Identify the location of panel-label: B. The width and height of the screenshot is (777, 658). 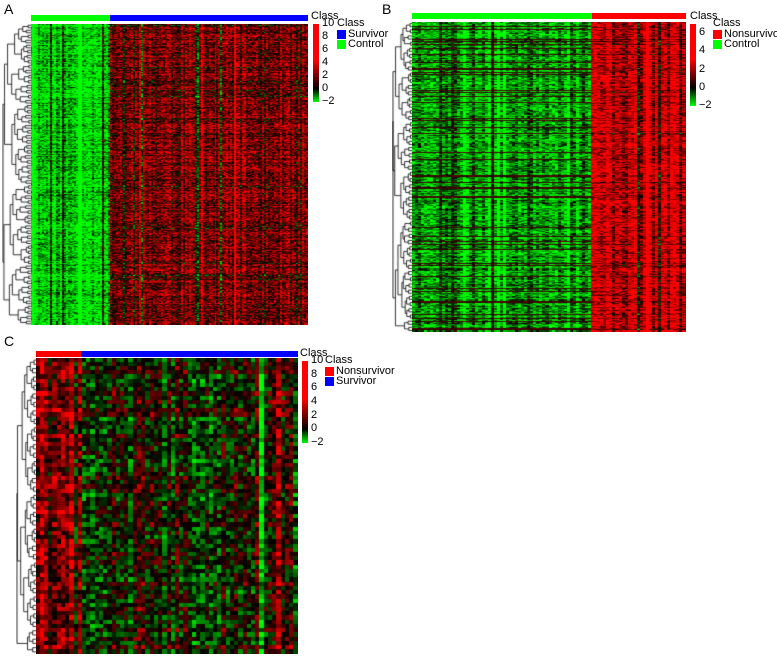
(387, 9).